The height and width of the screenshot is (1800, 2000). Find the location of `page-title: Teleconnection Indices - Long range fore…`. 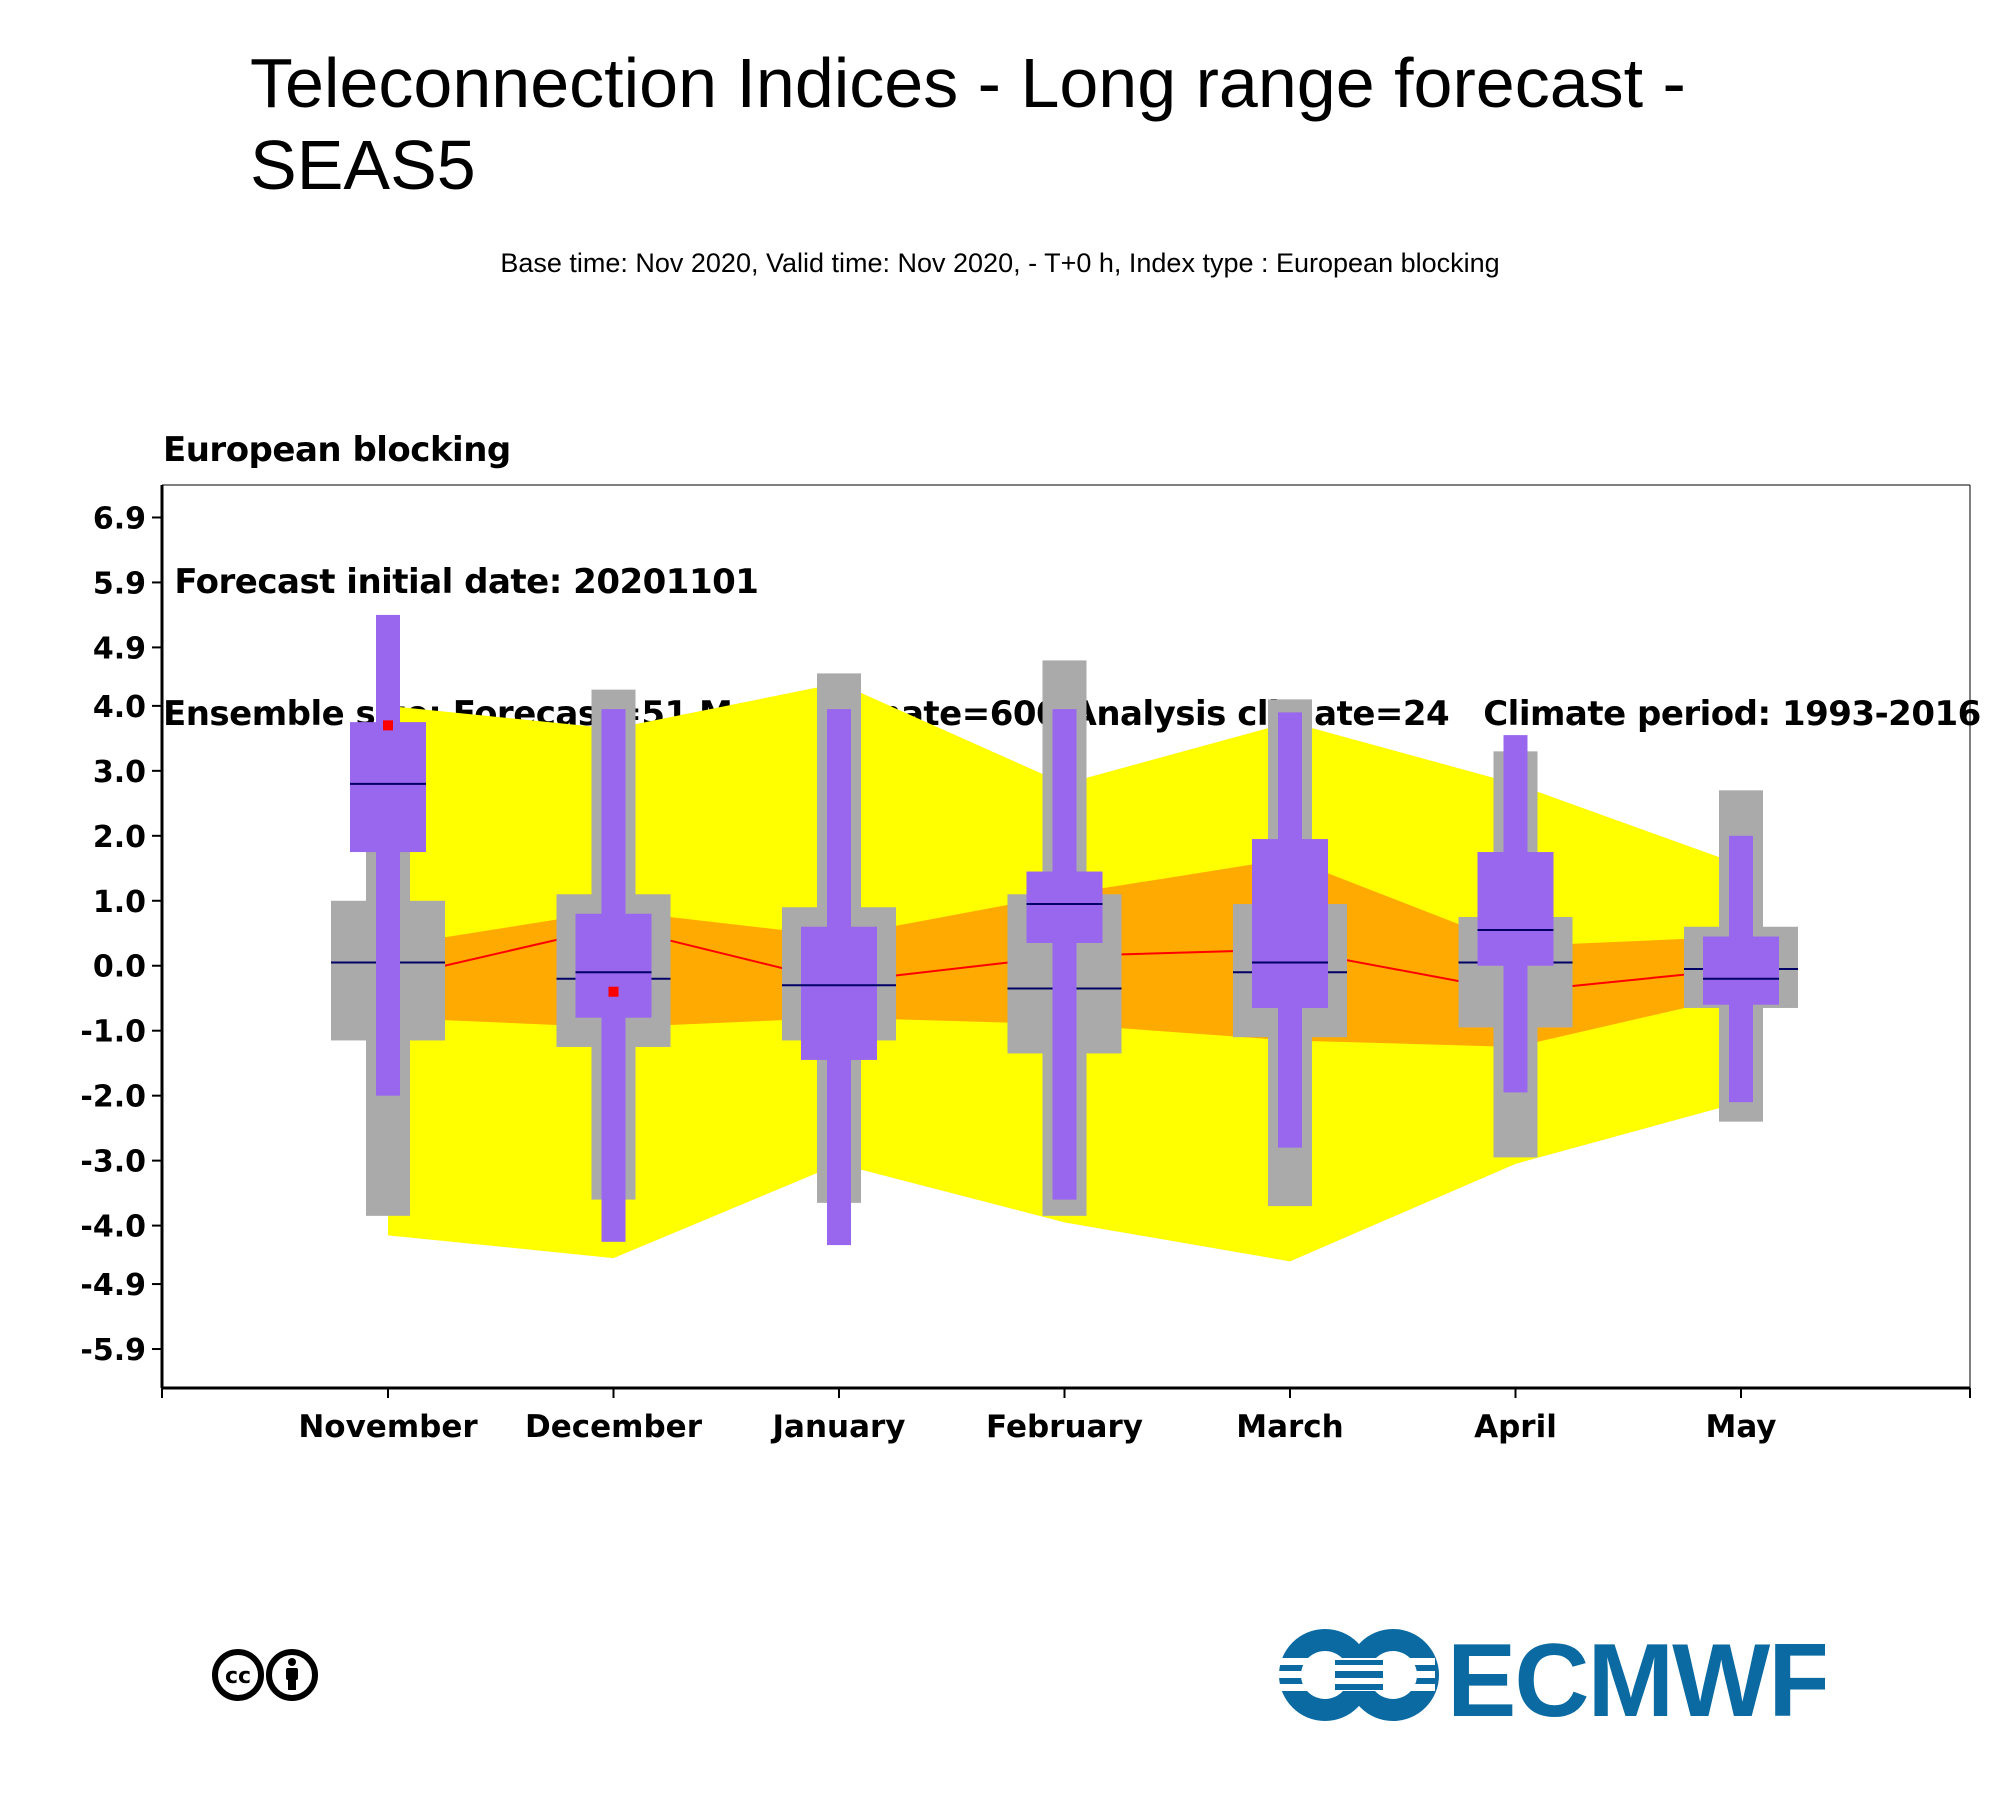

page-title: Teleconnection Indices - Long range fore… is located at coordinates (1030, 124).